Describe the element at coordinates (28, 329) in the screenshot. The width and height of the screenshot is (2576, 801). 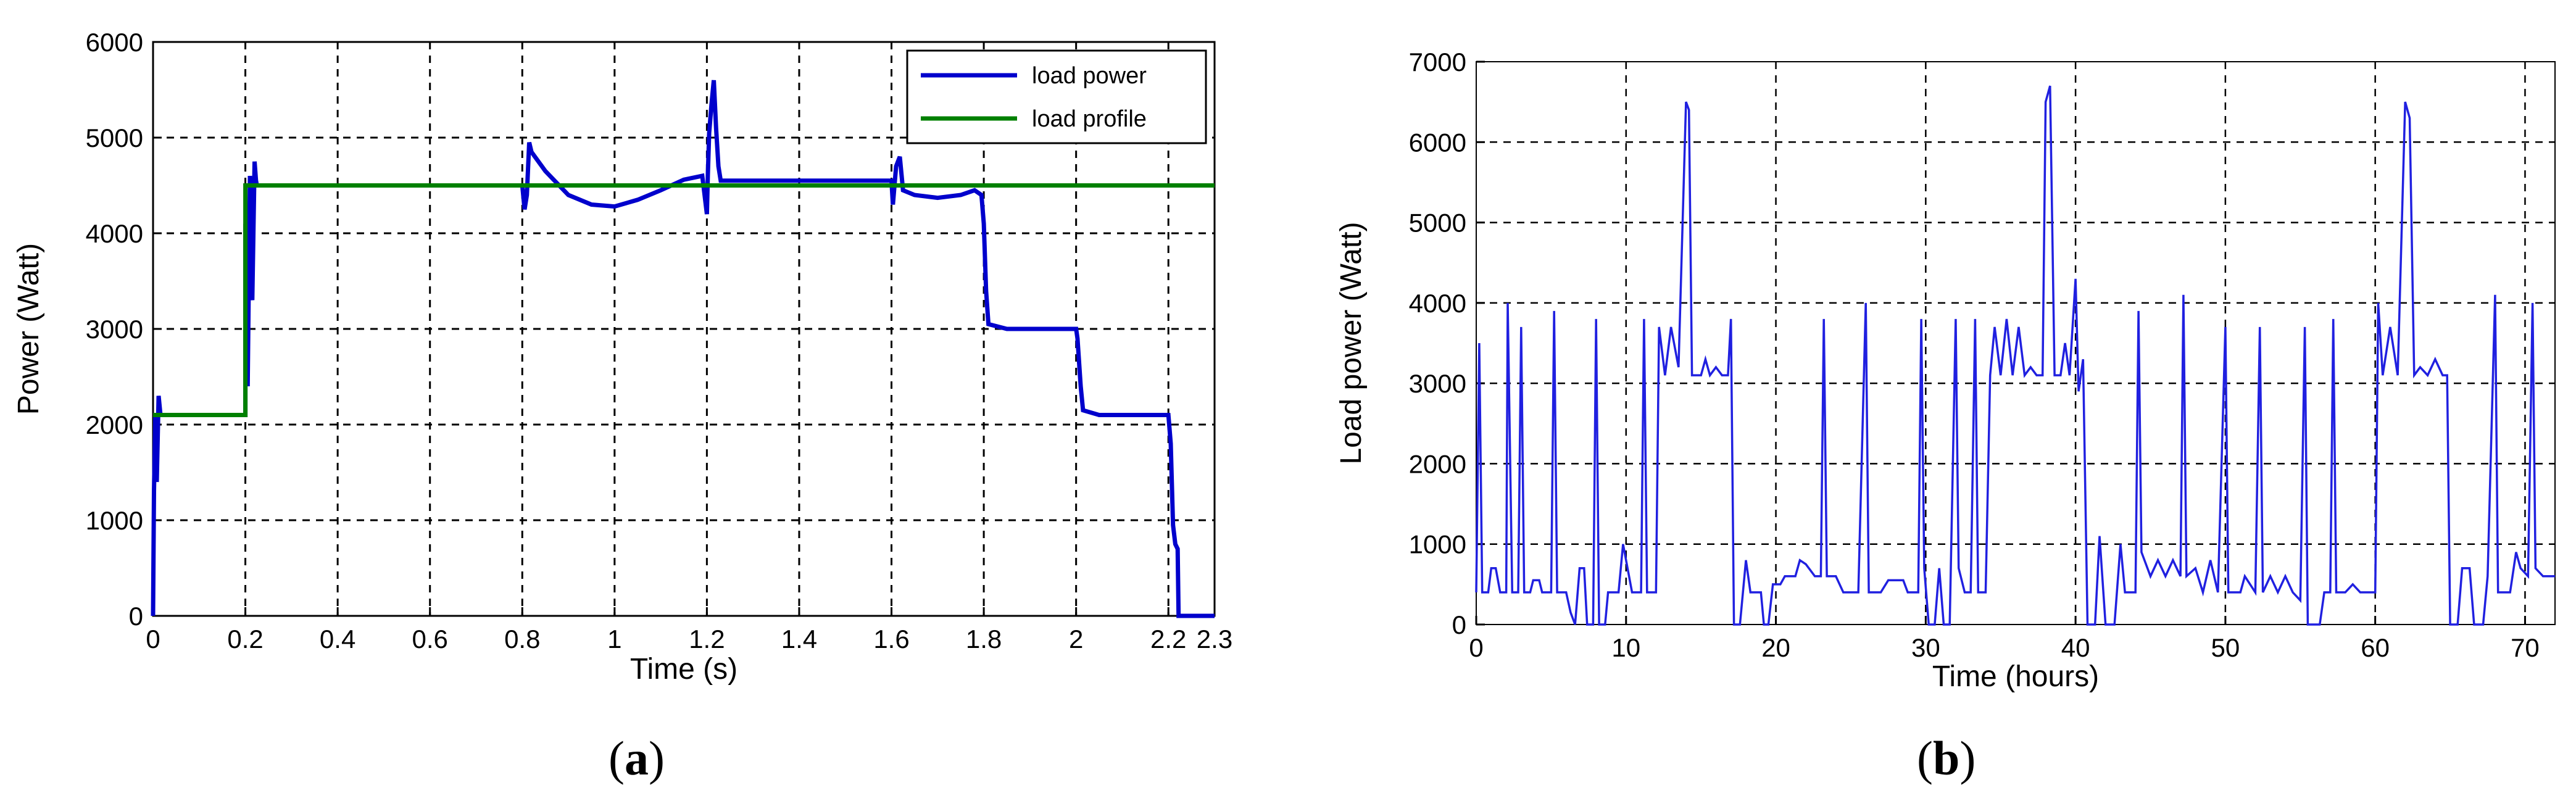
I see `chart-a-ylabel: Power (Watt)` at that location.